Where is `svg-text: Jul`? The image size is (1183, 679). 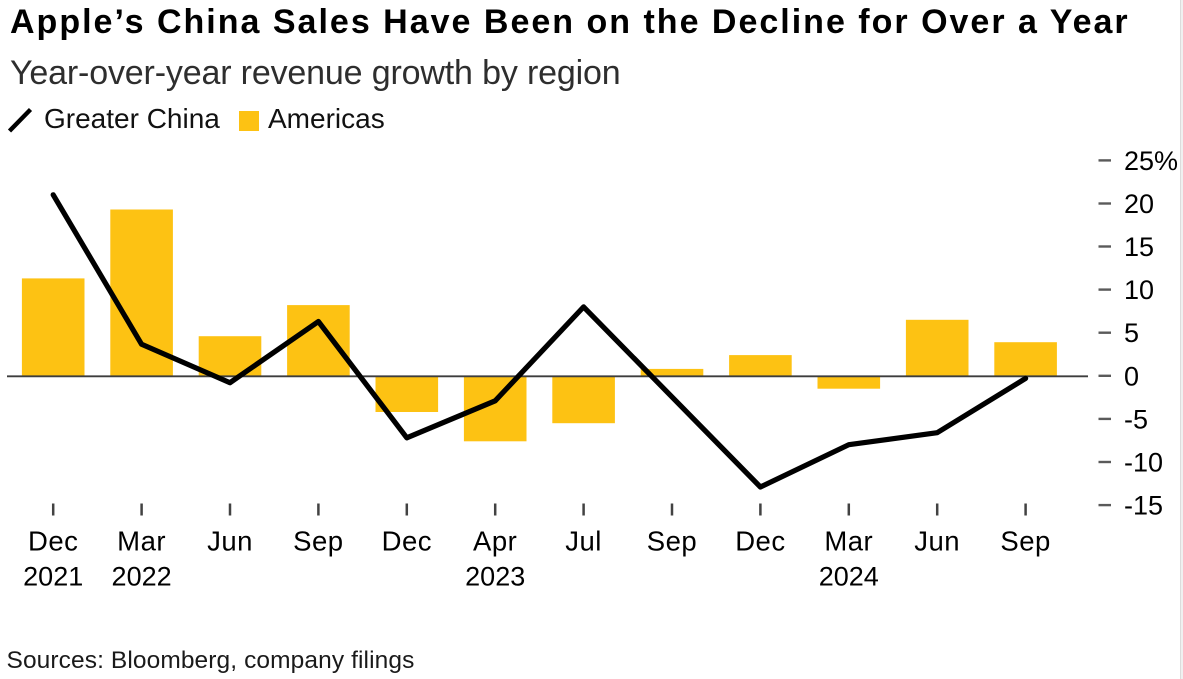
svg-text: Jul is located at coordinates (583, 541).